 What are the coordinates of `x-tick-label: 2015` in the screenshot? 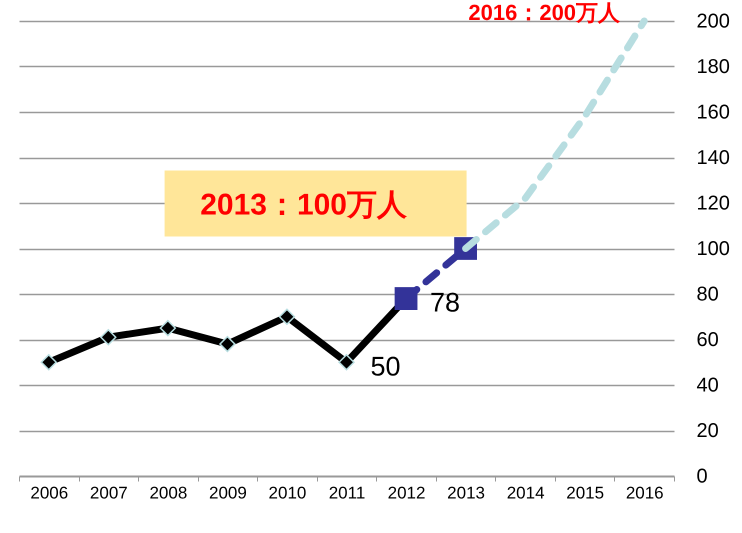 It's located at (585, 493).